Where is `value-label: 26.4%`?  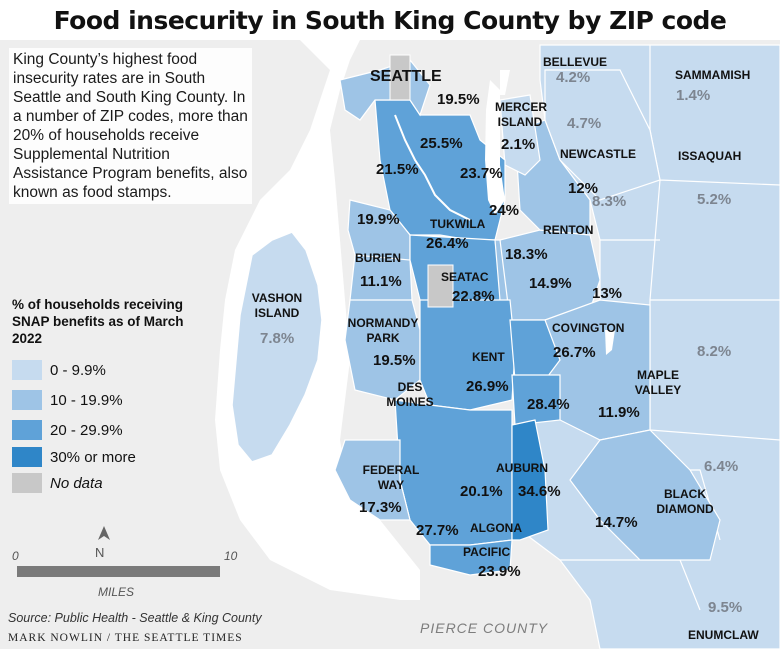
value-label: 26.4% is located at coordinates (447, 243).